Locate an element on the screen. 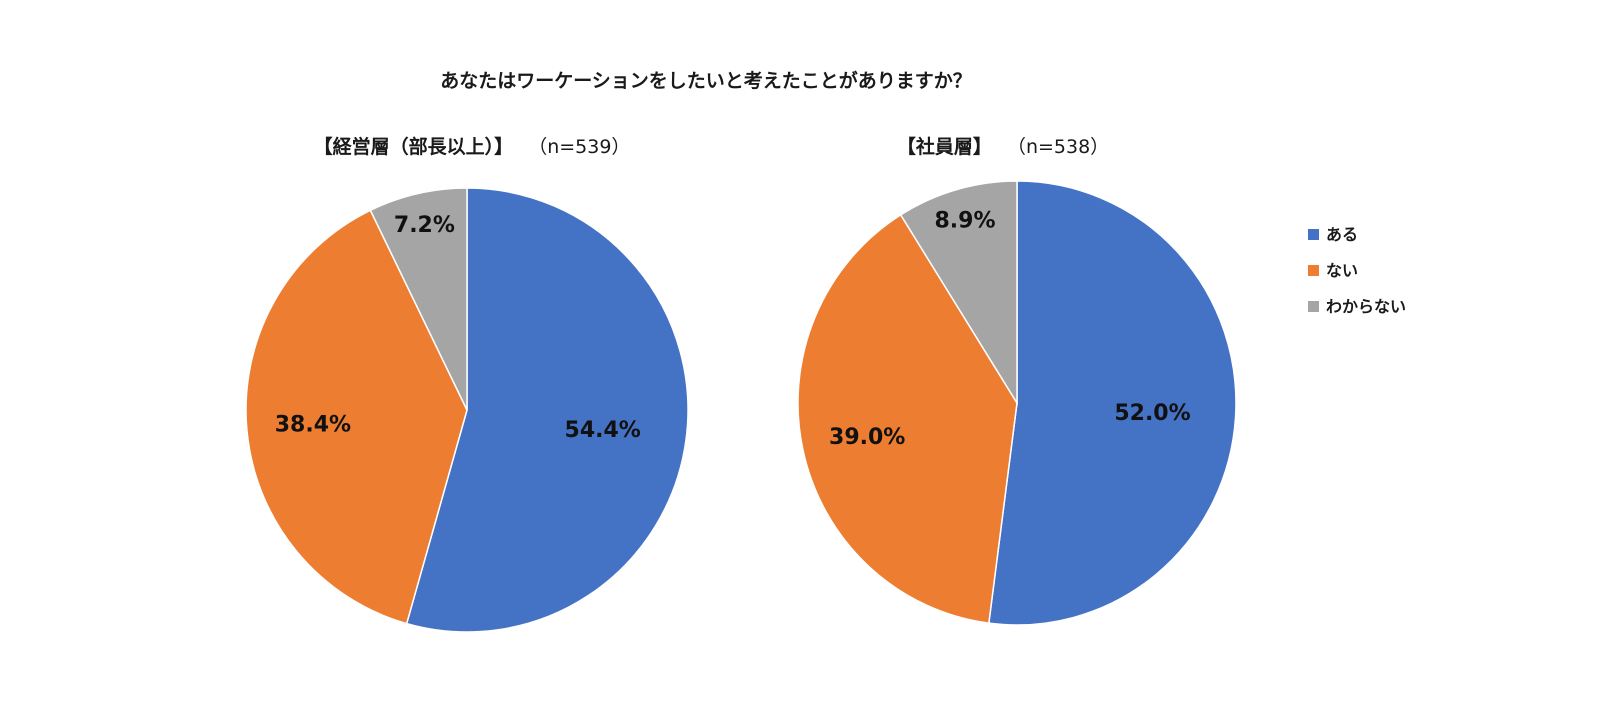 The image size is (1600, 720). pie-1-subtitle: 【経営層（部長以上）】 is located at coordinates (414, 146).